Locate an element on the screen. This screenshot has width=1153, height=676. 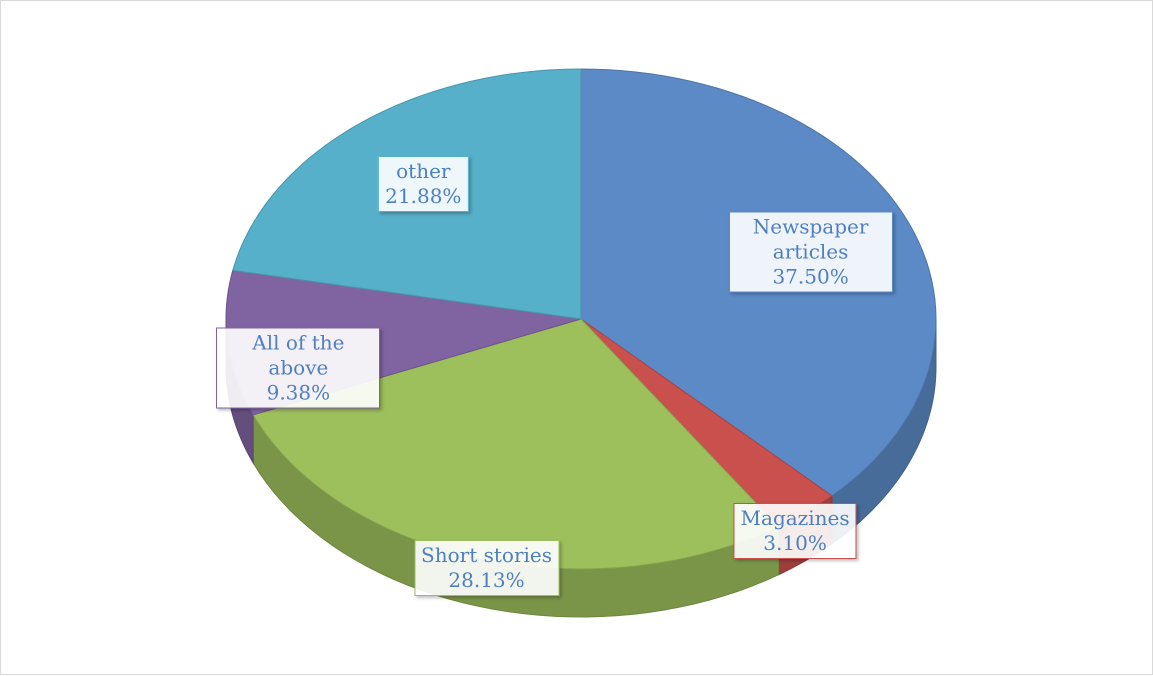
label-category: other is located at coordinates (423, 170).